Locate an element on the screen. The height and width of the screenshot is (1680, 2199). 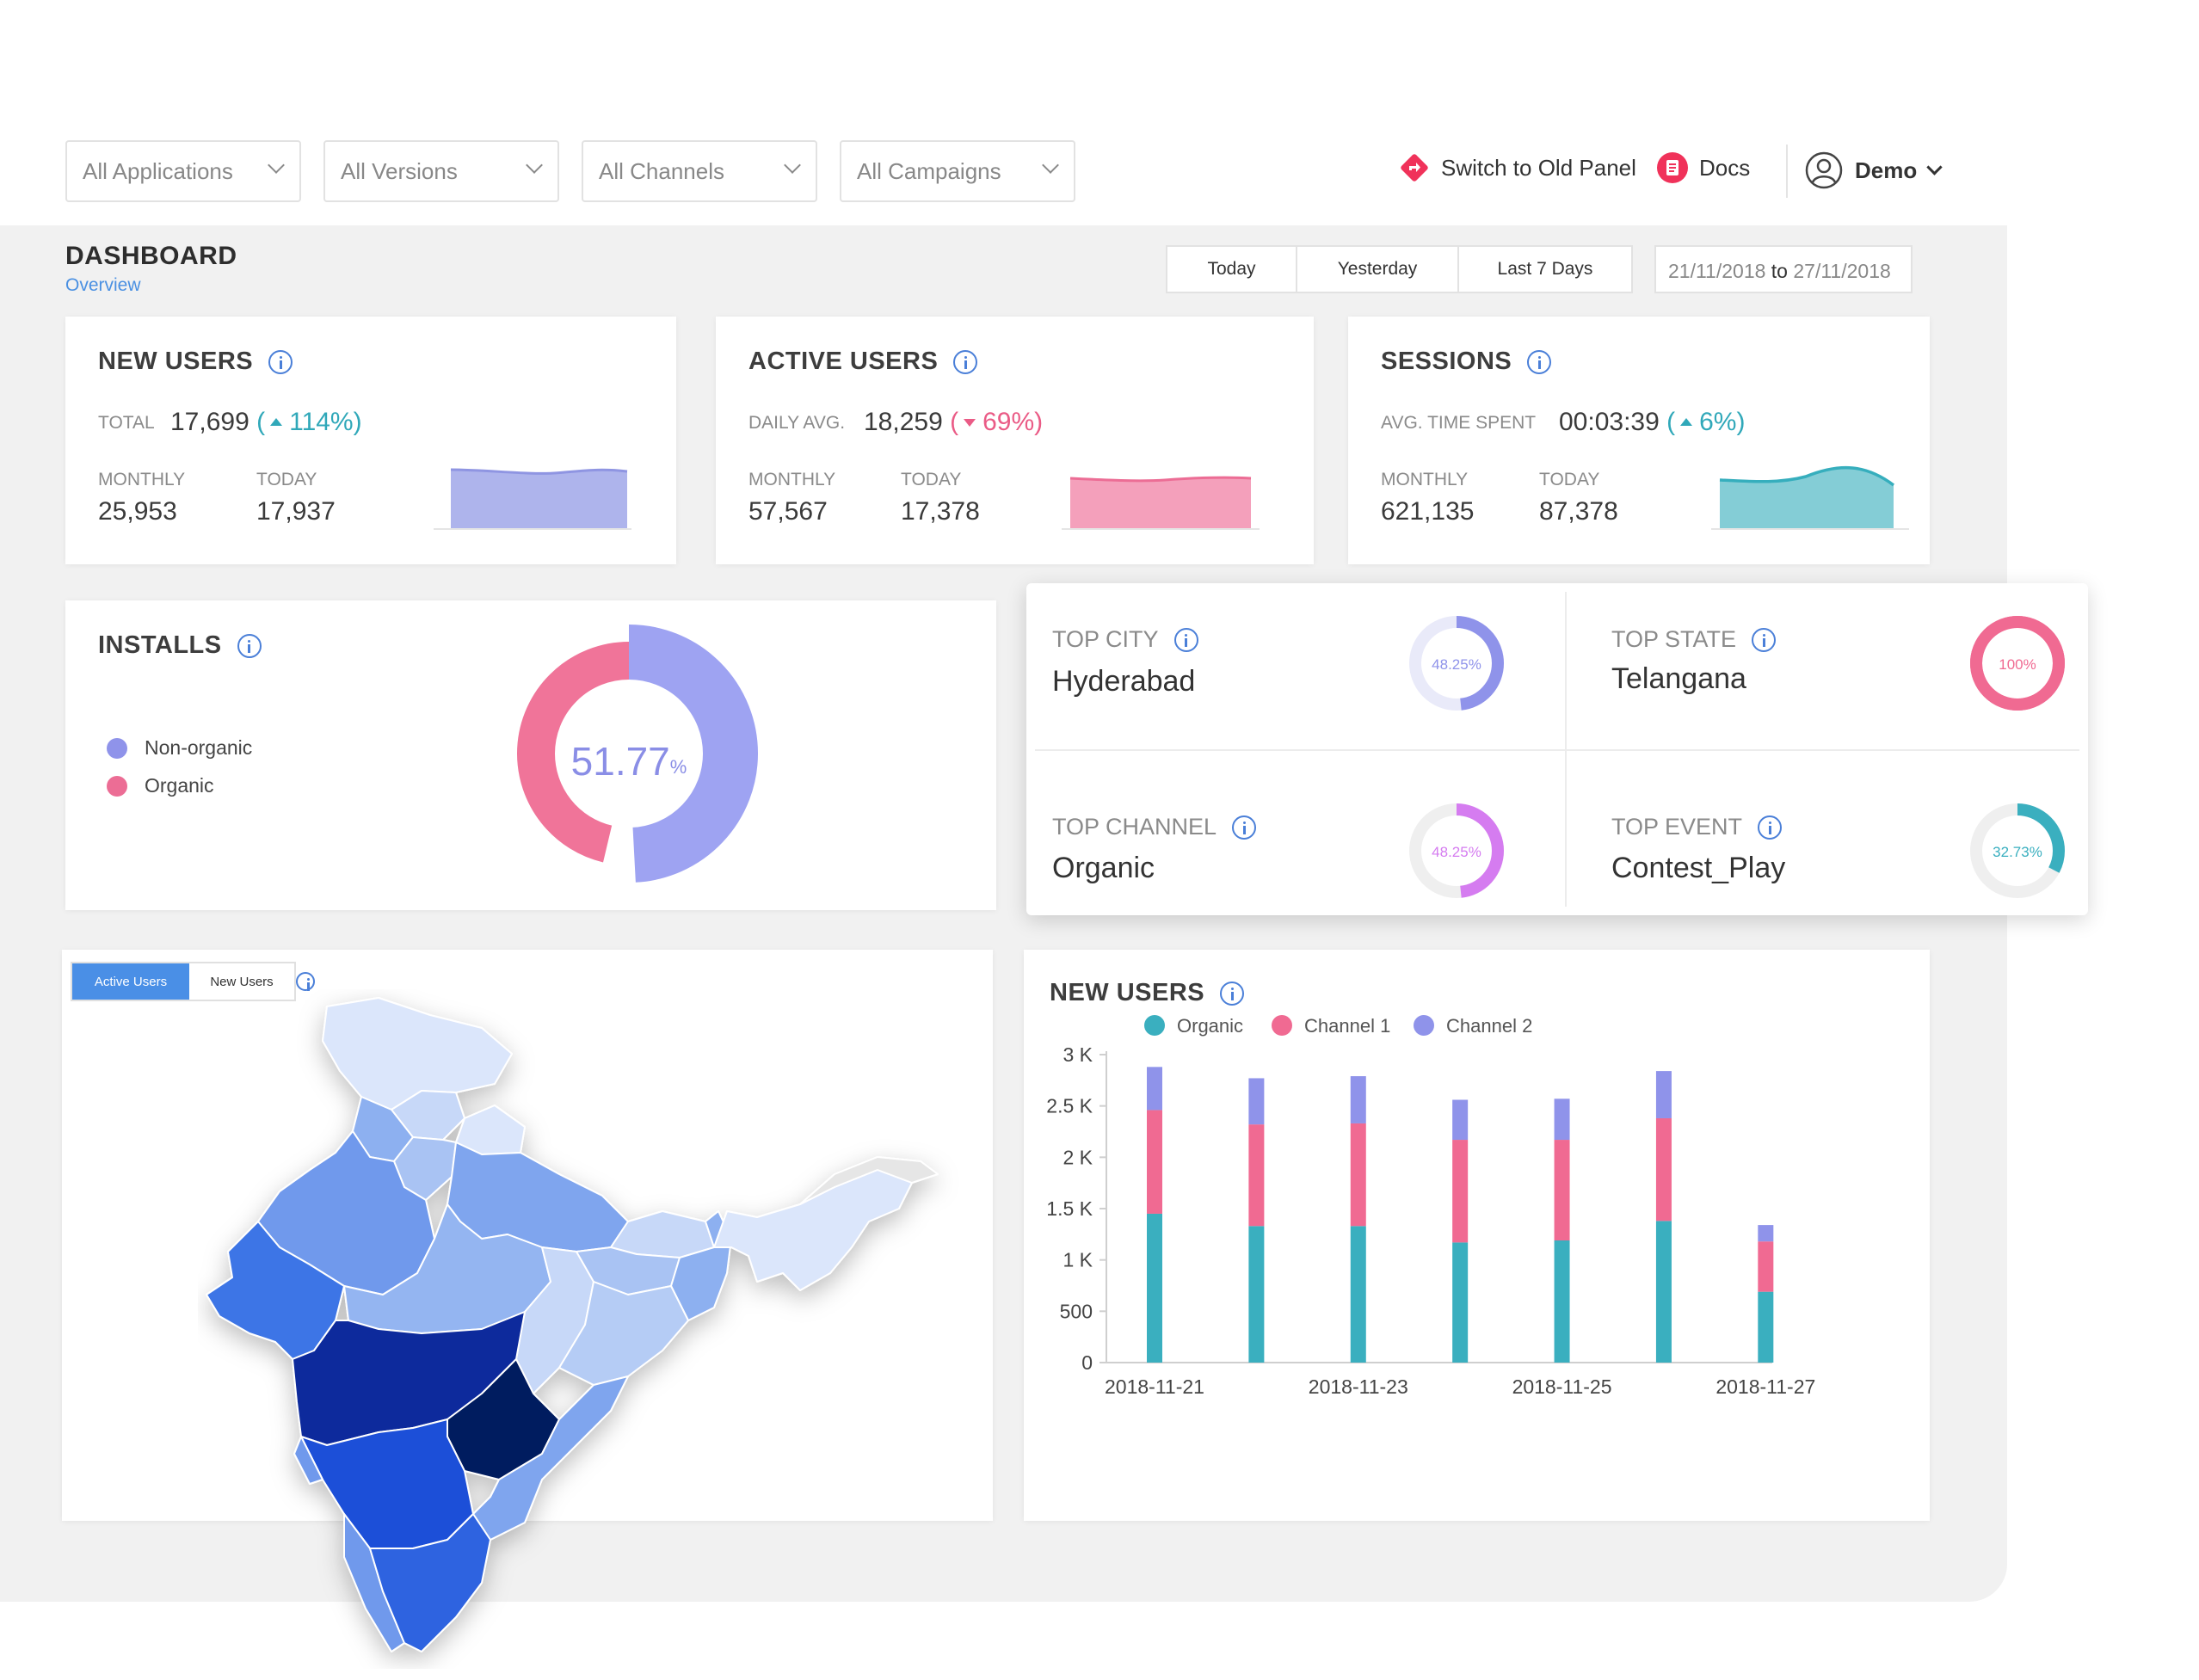
legend-non-organic: Non-organic is located at coordinates (179, 748).